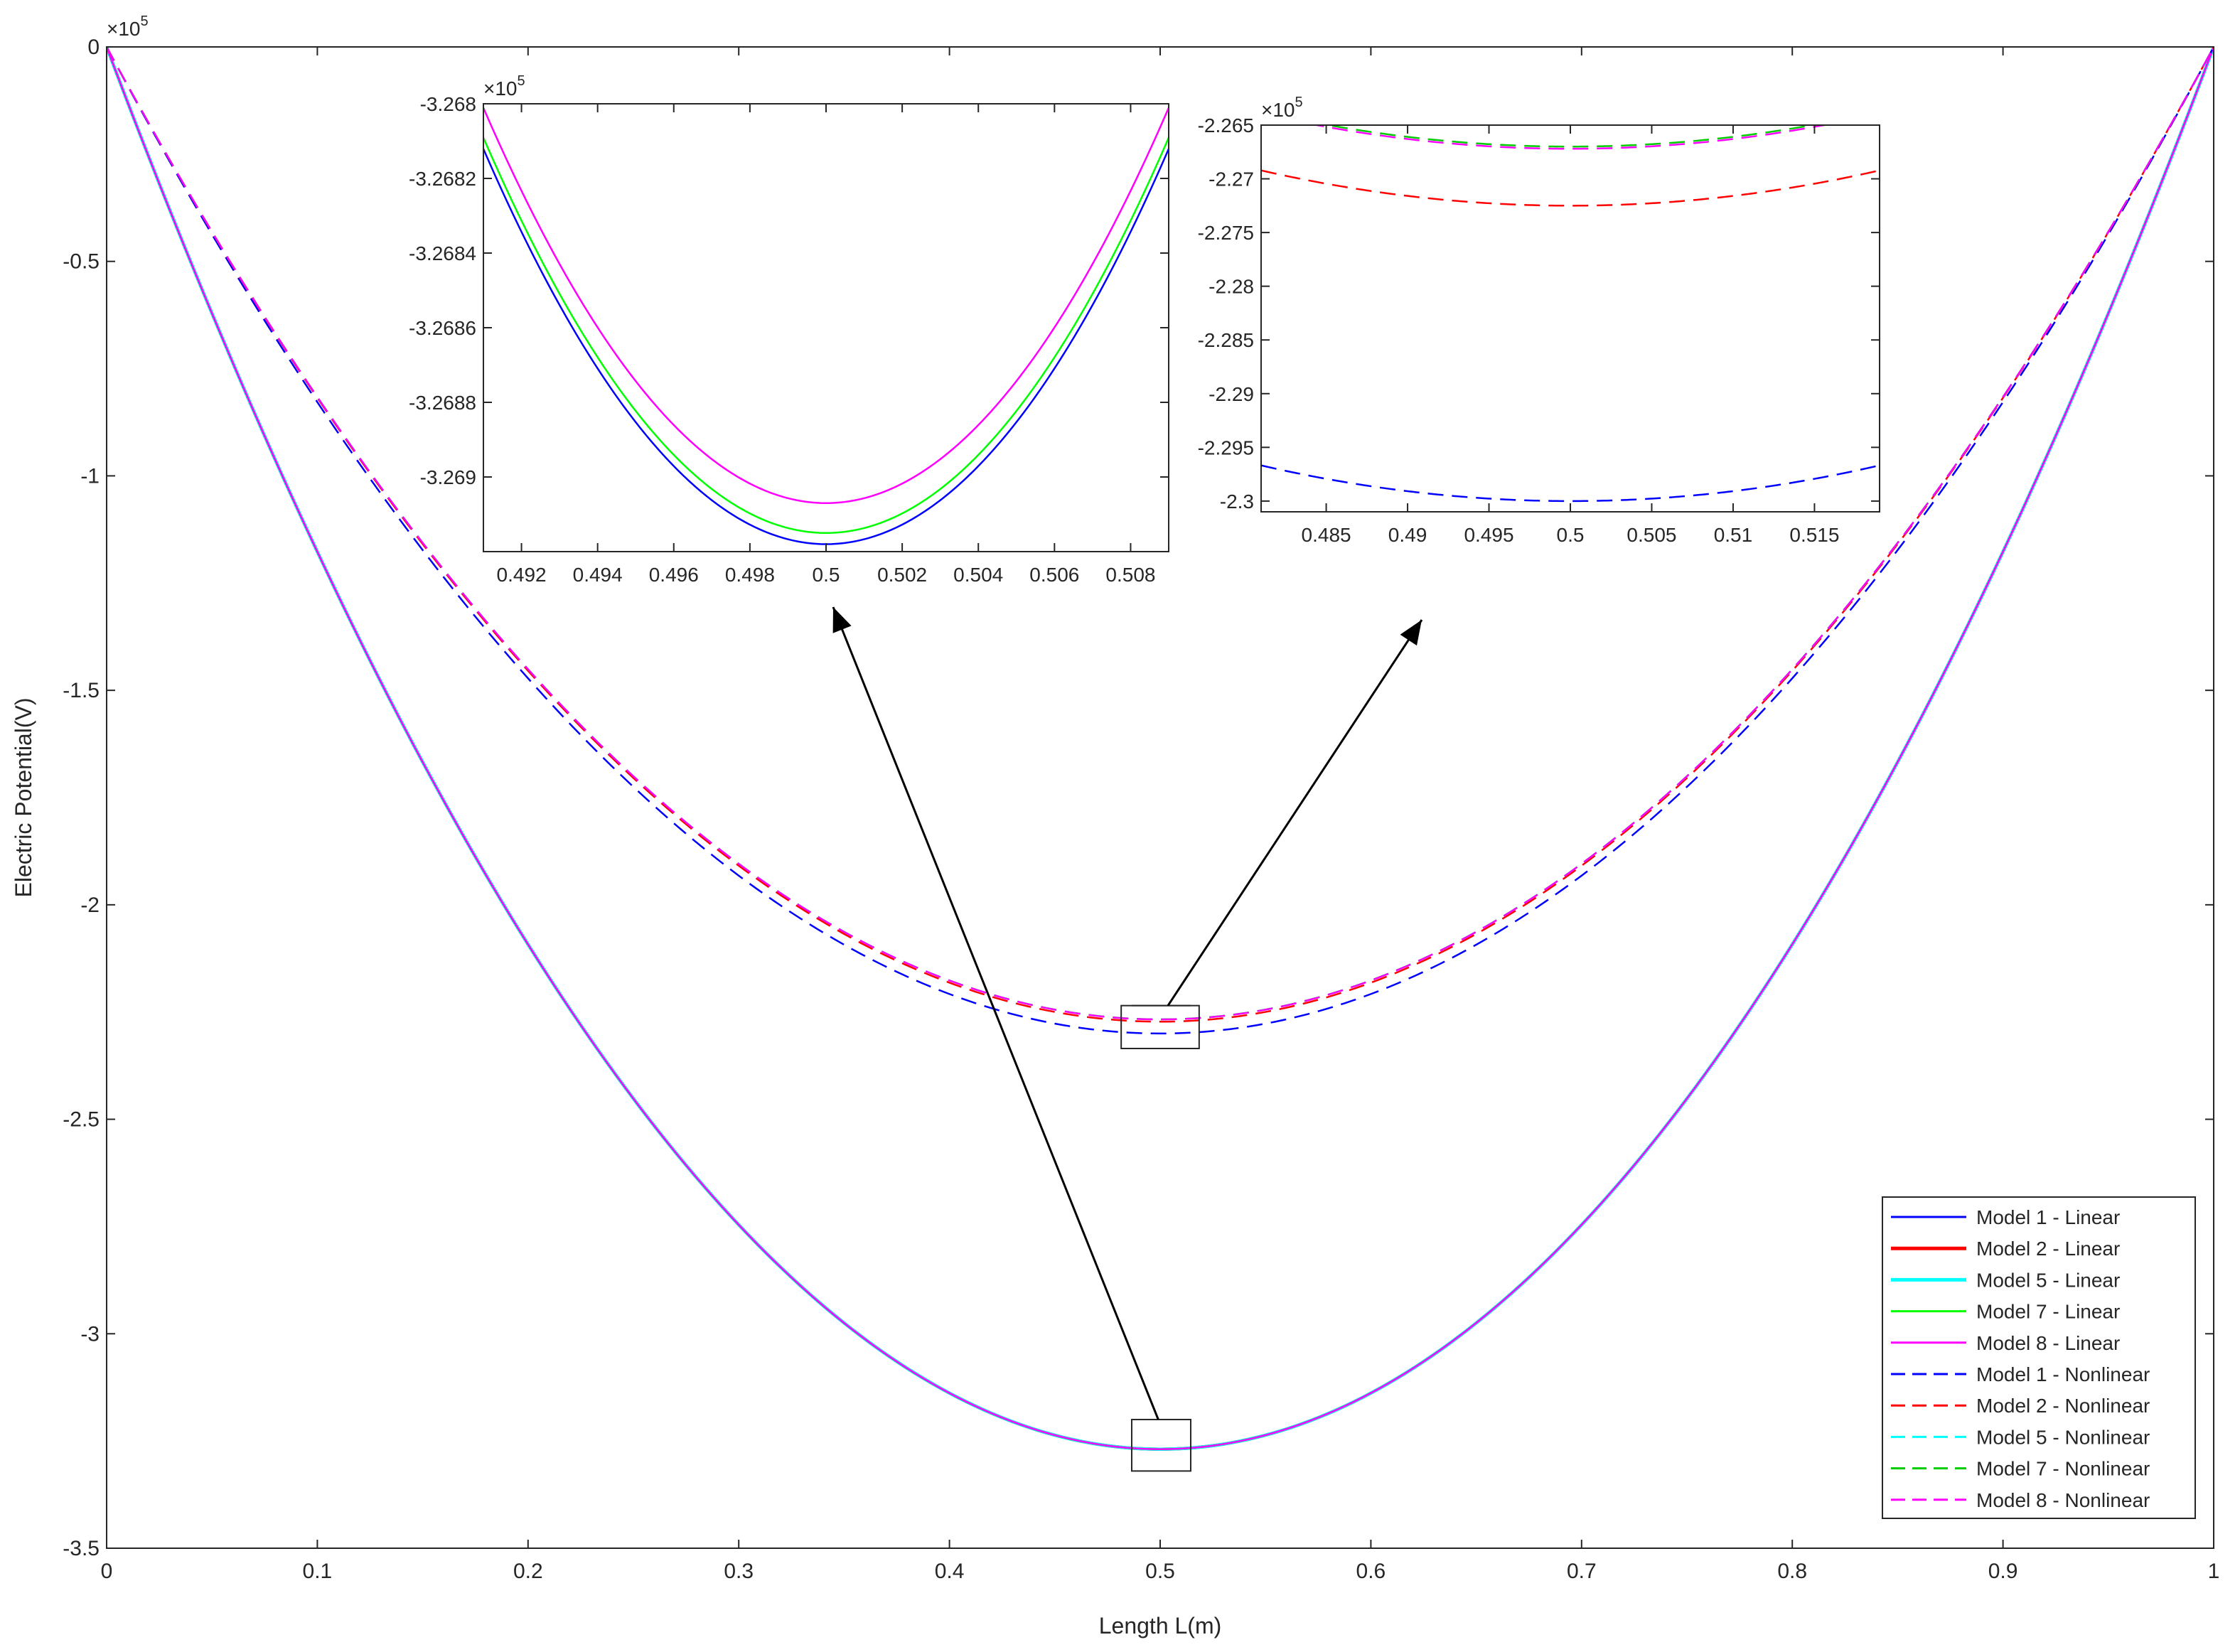 This screenshot has height=1652, width=2240. I want to click on series-line-model-8-linear, so click(826, 306).